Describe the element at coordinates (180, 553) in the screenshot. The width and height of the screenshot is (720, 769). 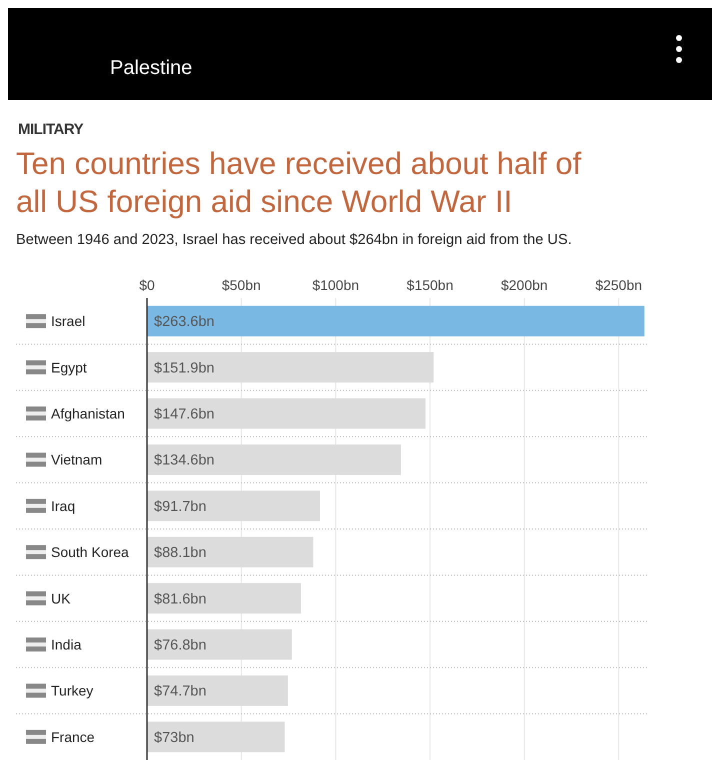
I see `data-label: $88.1bn` at that location.